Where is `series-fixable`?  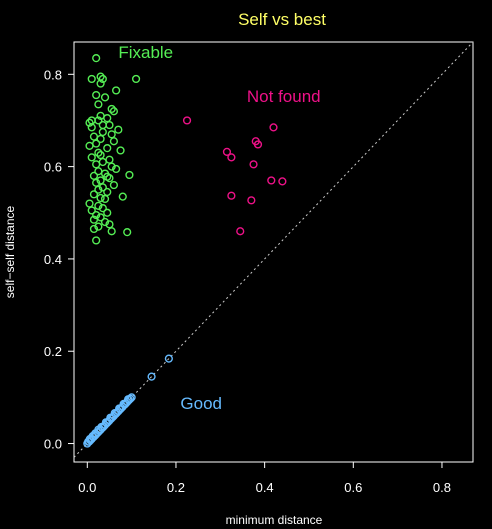
series-fixable is located at coordinates (113, 149).